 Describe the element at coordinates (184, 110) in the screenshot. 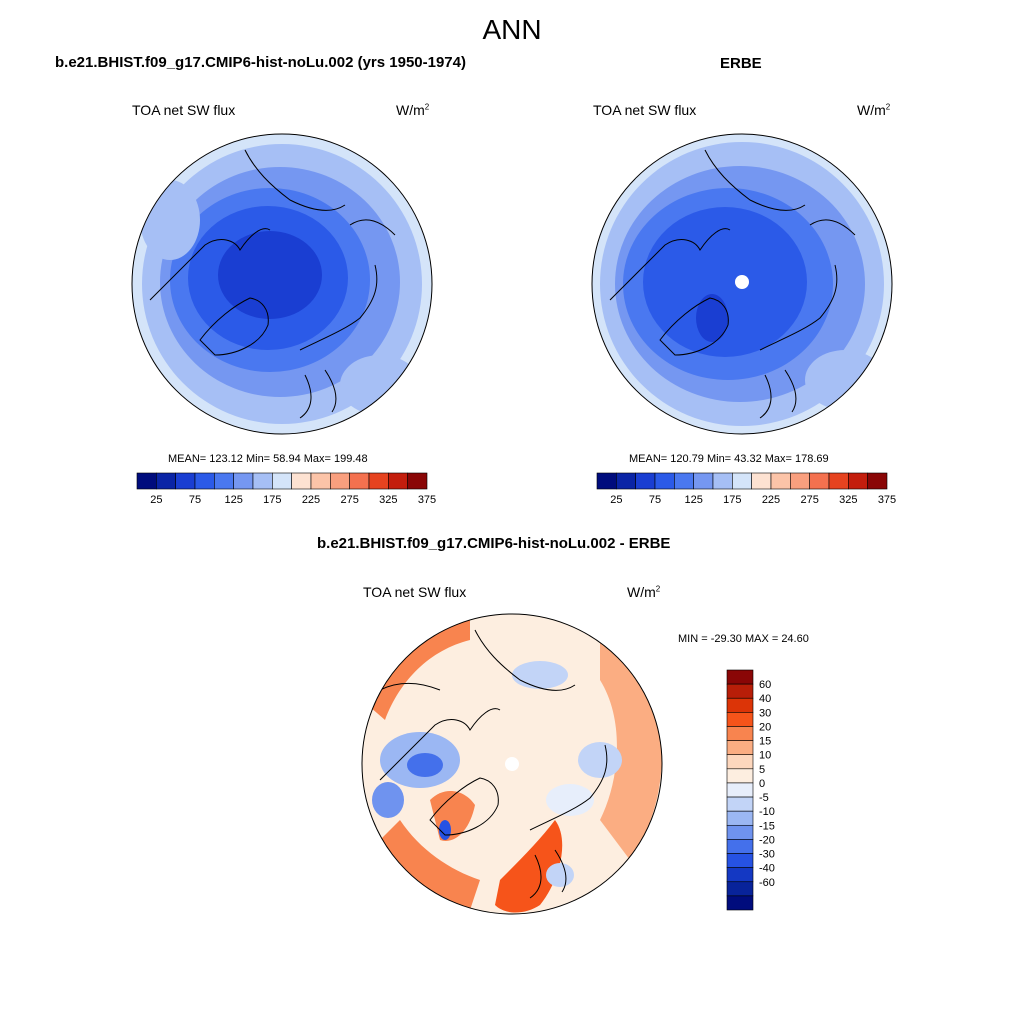

I see `panel-1-variable: TOA net SW flux` at that location.